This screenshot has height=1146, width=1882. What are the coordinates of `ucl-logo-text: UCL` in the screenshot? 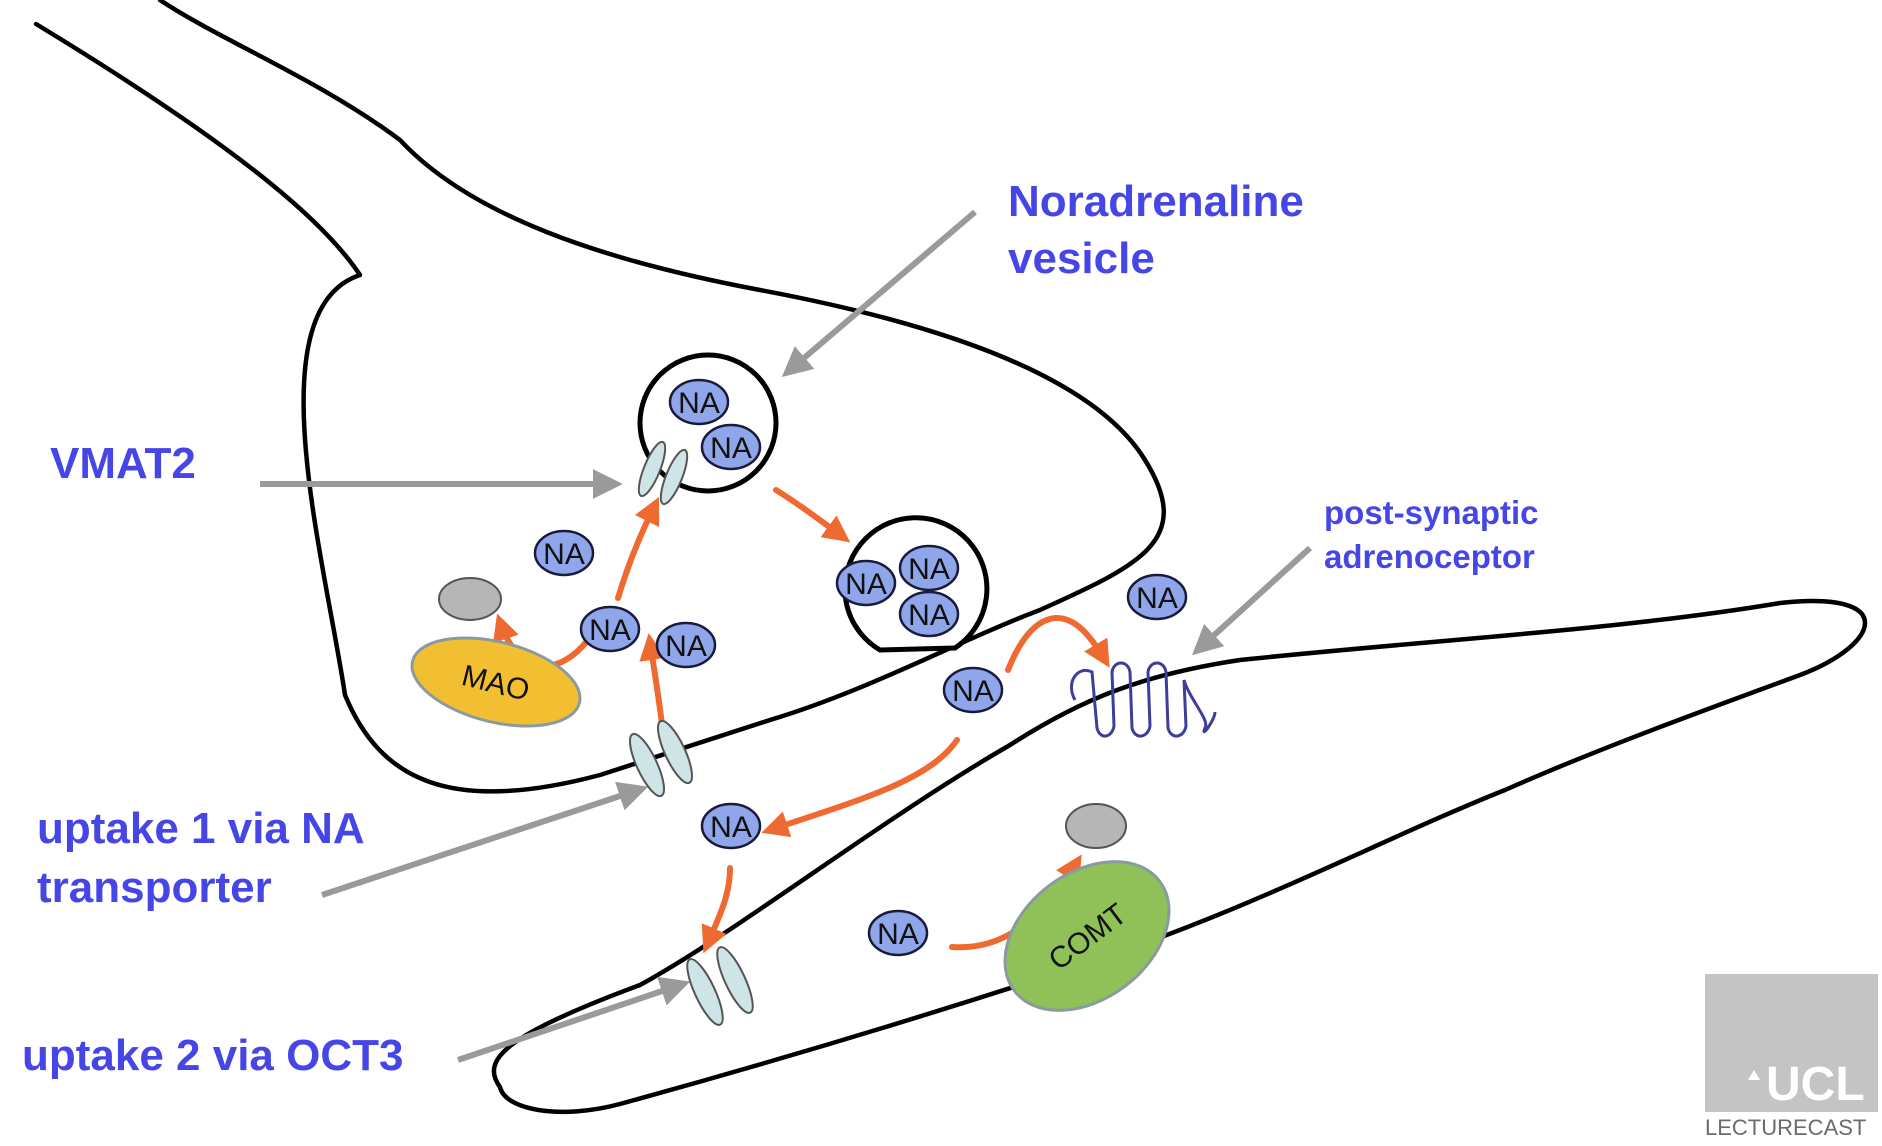 It's located at (1815, 1084).